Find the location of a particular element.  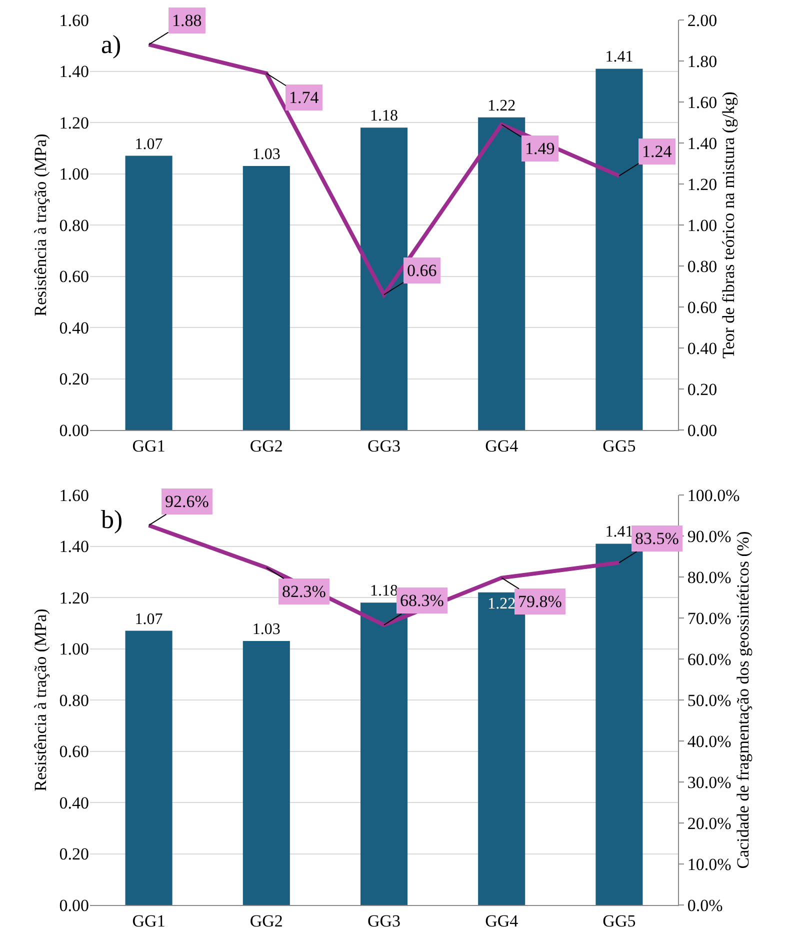

annotation: b) is located at coordinates (112, 519).